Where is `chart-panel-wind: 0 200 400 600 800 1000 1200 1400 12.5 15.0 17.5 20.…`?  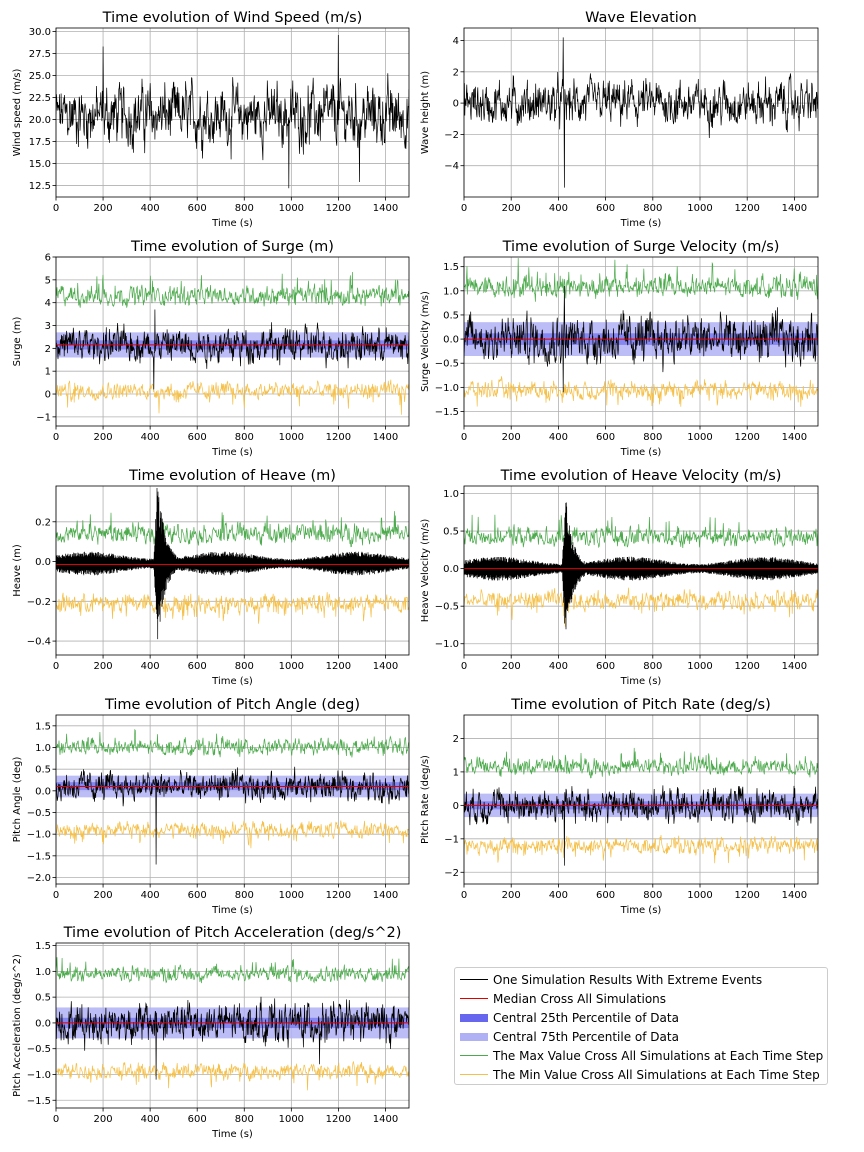
chart-panel-wind: 0 200 400 600 800 1000 1200 1400 12.5 15.0 17.5 20.… is located at coordinates (211, 119).